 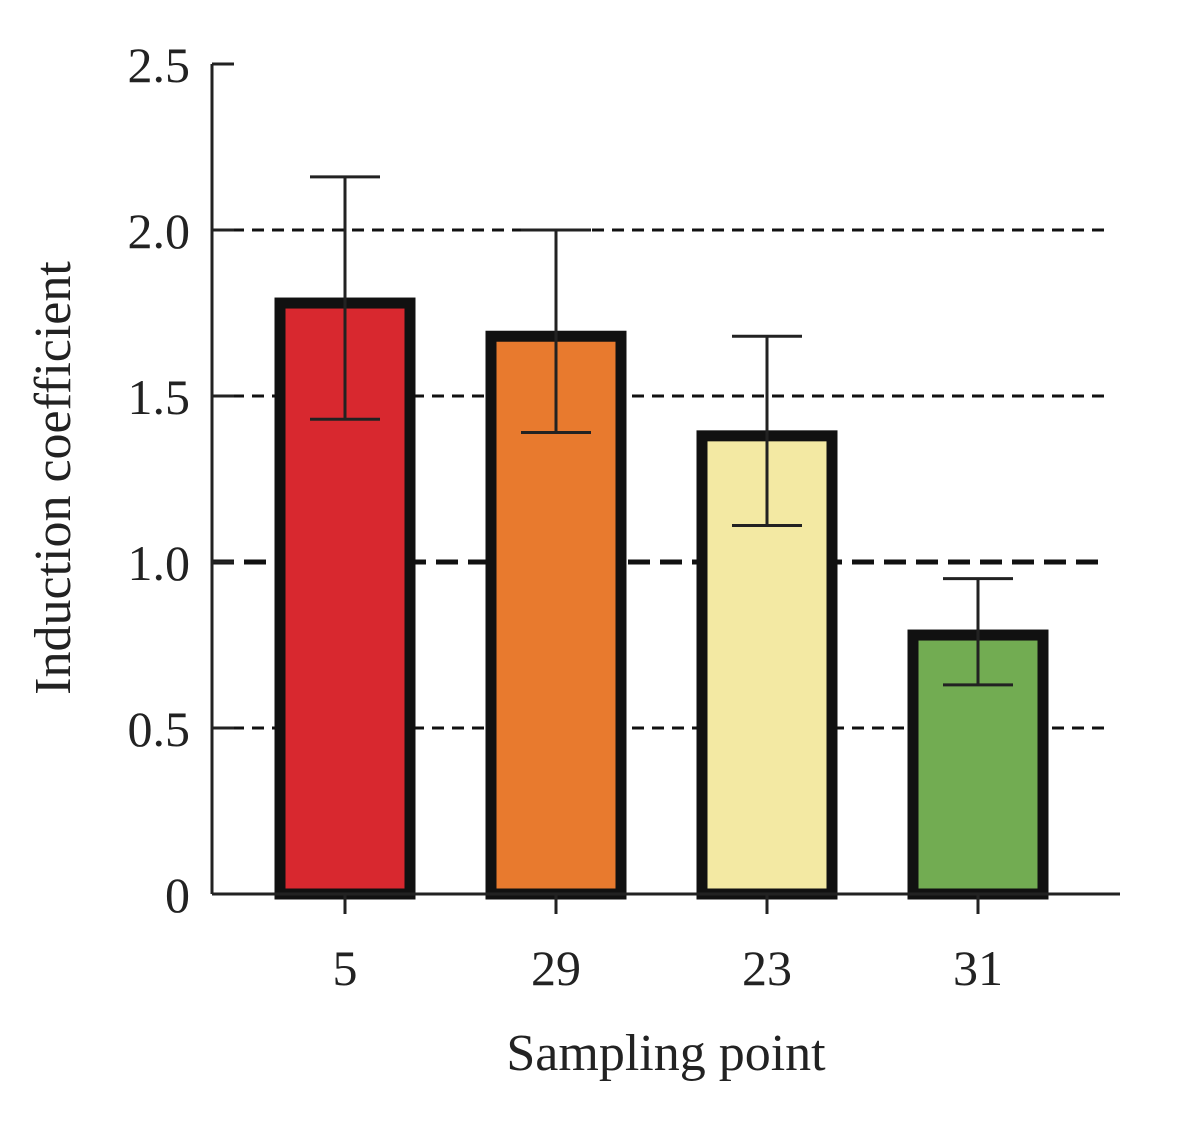 What do you see at coordinates (767, 968) in the screenshot?
I see `x-tick-label: 23` at bounding box center [767, 968].